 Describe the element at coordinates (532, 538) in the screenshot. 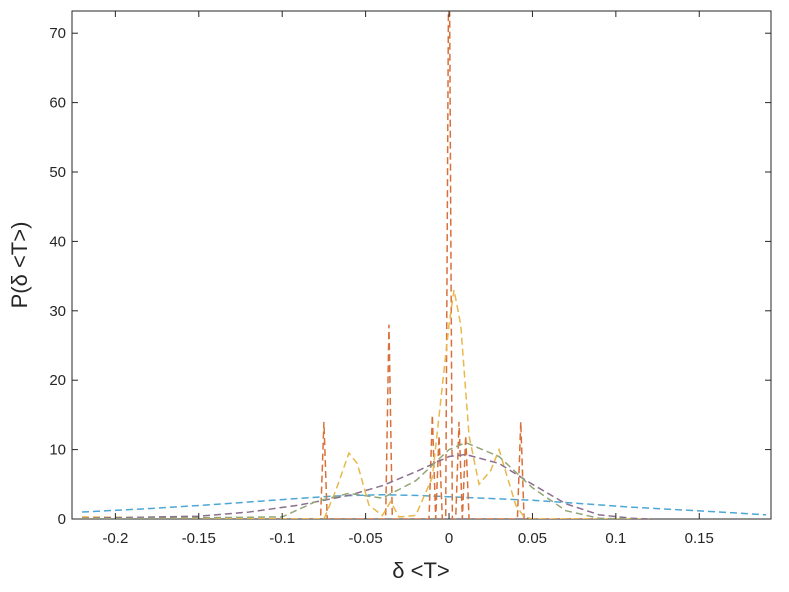

I see `x-tick-label: 0.05` at that location.